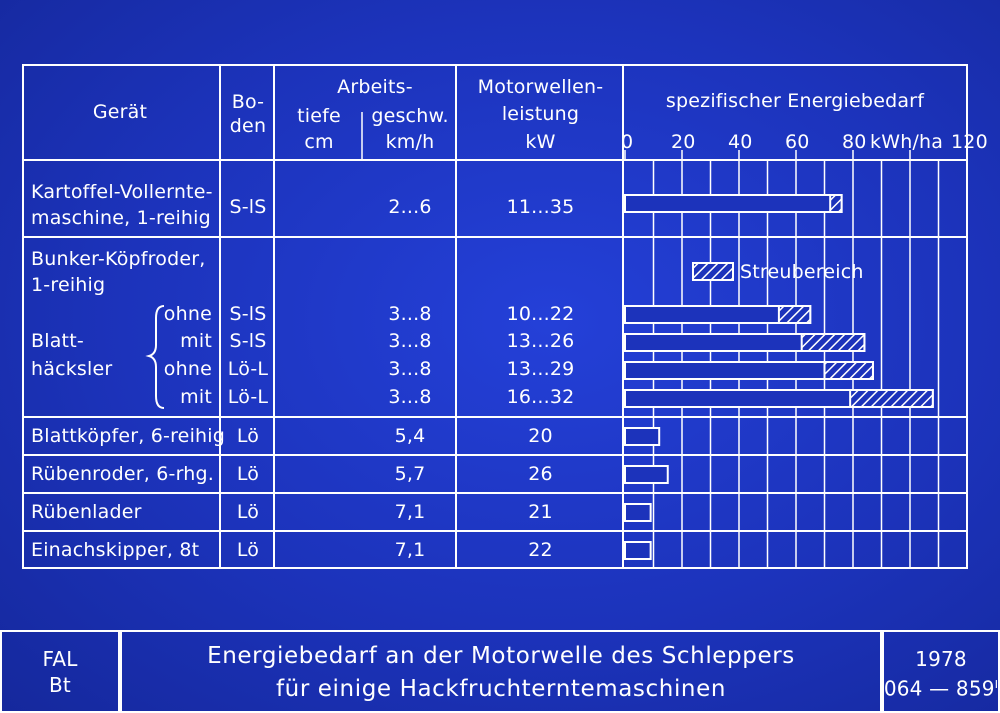 The image size is (1000, 713). I want to click on tick-label: 80, so click(854, 142).